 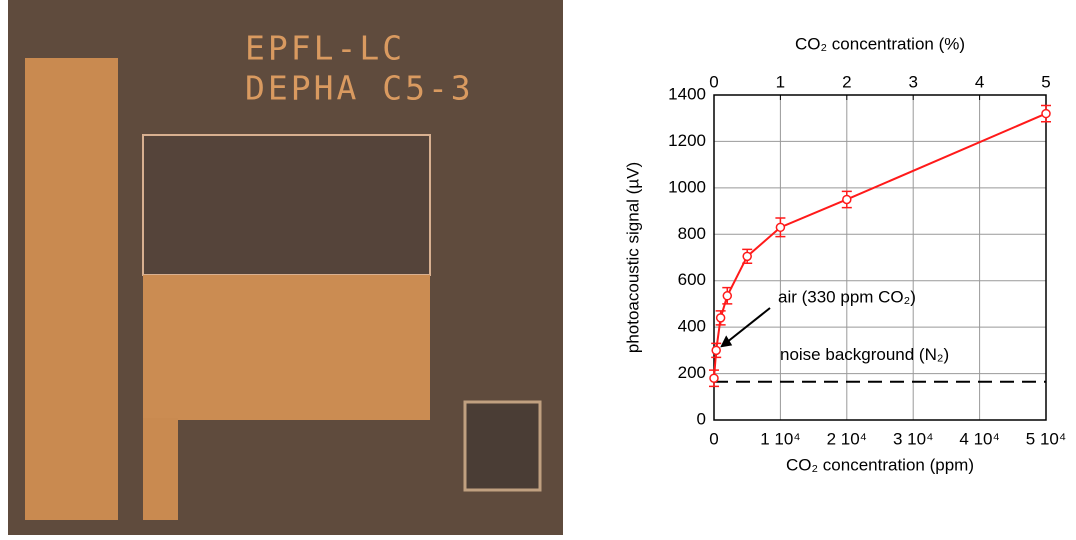 What do you see at coordinates (692, 372) in the screenshot?
I see `y-tick-label: 200` at bounding box center [692, 372].